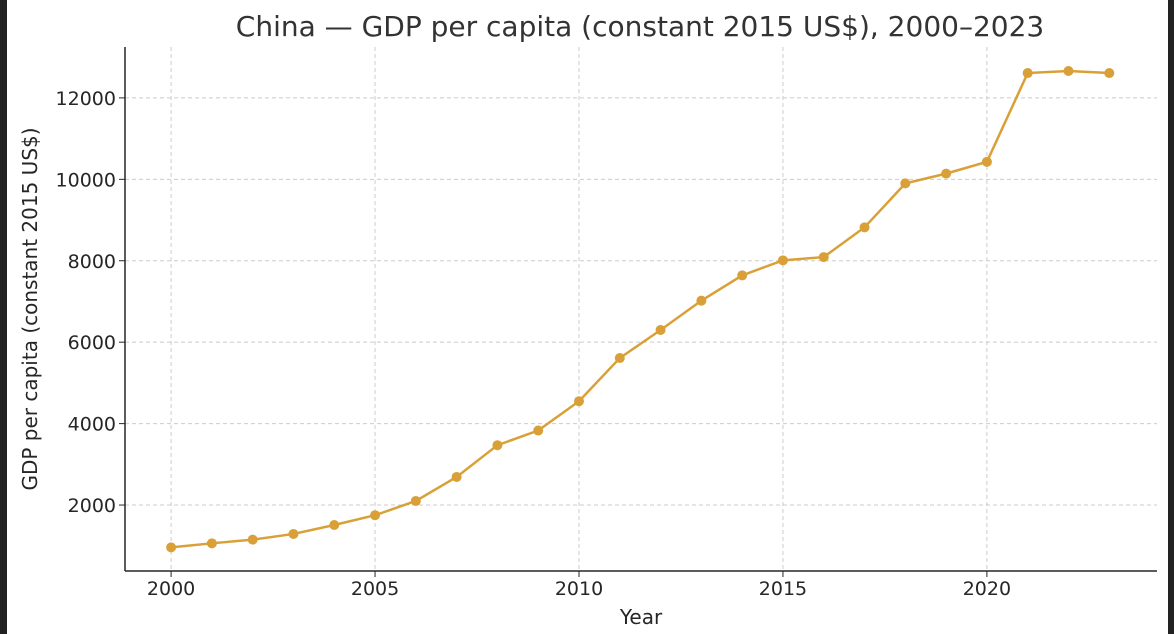  What do you see at coordinates (86, 99) in the screenshot?
I see `y-tick-label: 12000` at bounding box center [86, 99].